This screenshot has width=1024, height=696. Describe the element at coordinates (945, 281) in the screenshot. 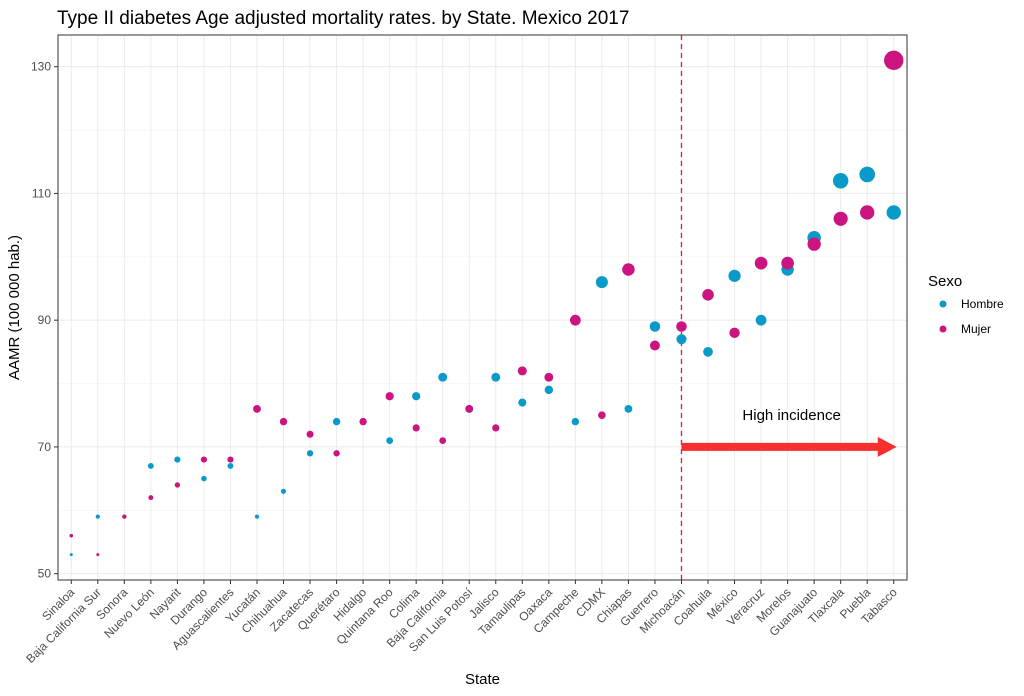

I see `legend-title: Sexo` at that location.